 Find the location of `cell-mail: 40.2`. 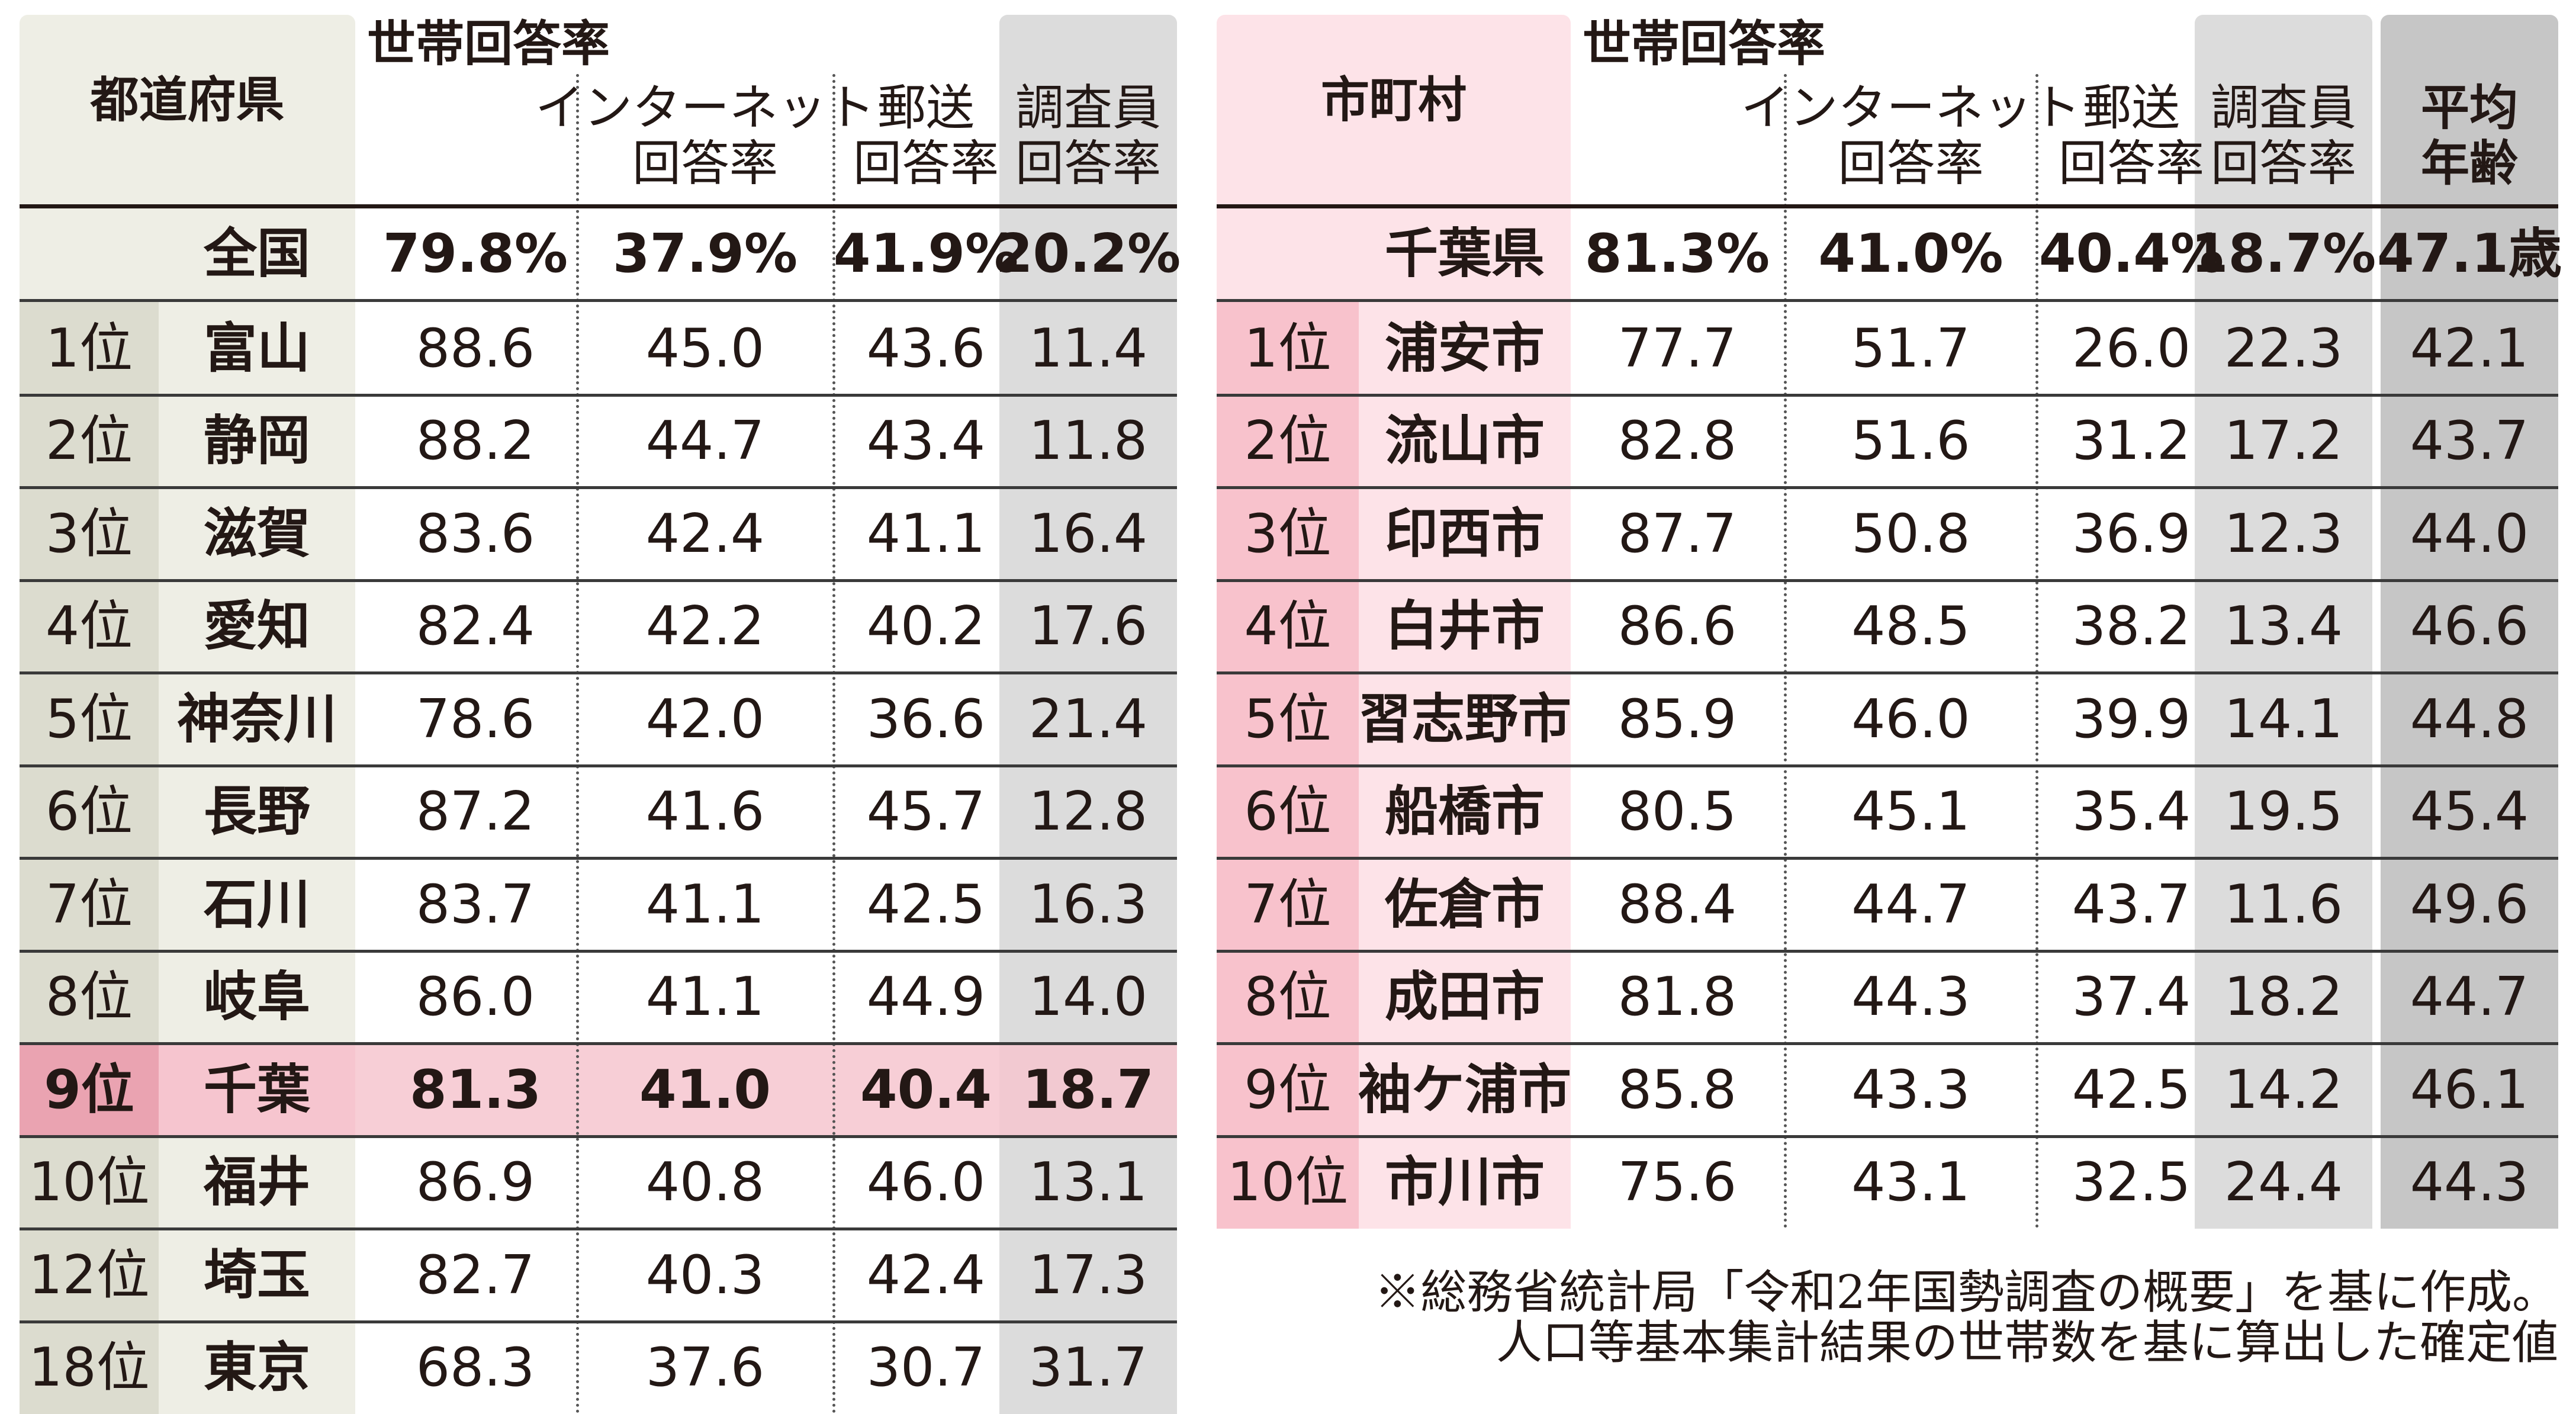

cell-mail: 40.2 is located at coordinates (926, 626).